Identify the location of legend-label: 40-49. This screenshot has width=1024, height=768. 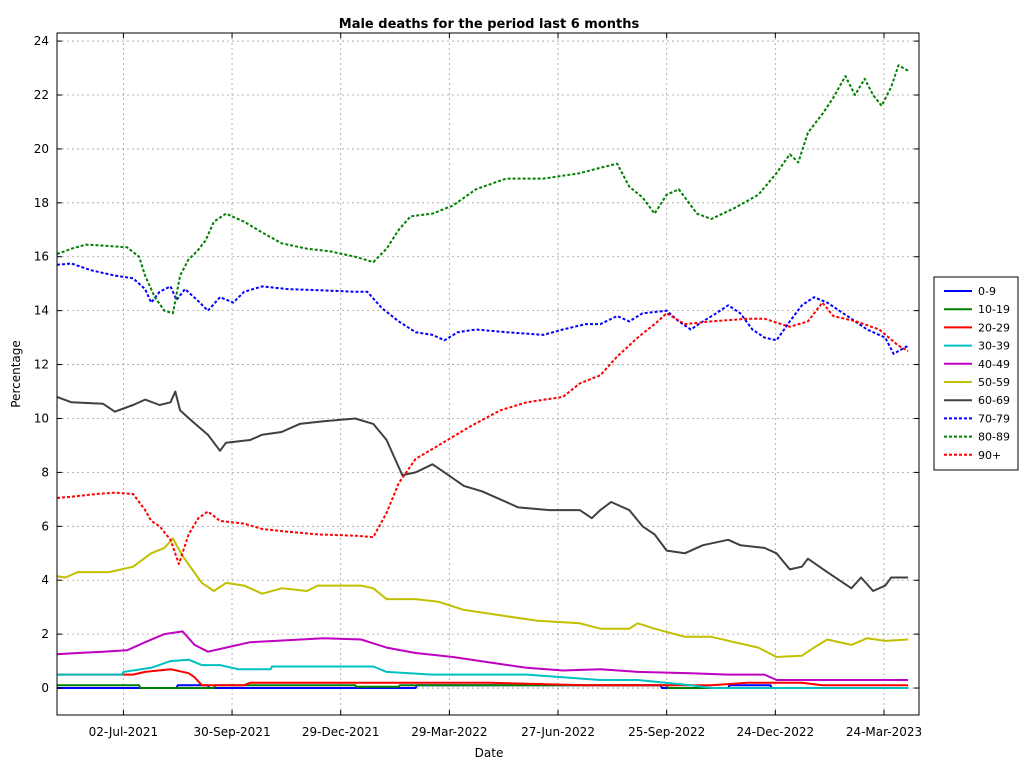
(994, 364).